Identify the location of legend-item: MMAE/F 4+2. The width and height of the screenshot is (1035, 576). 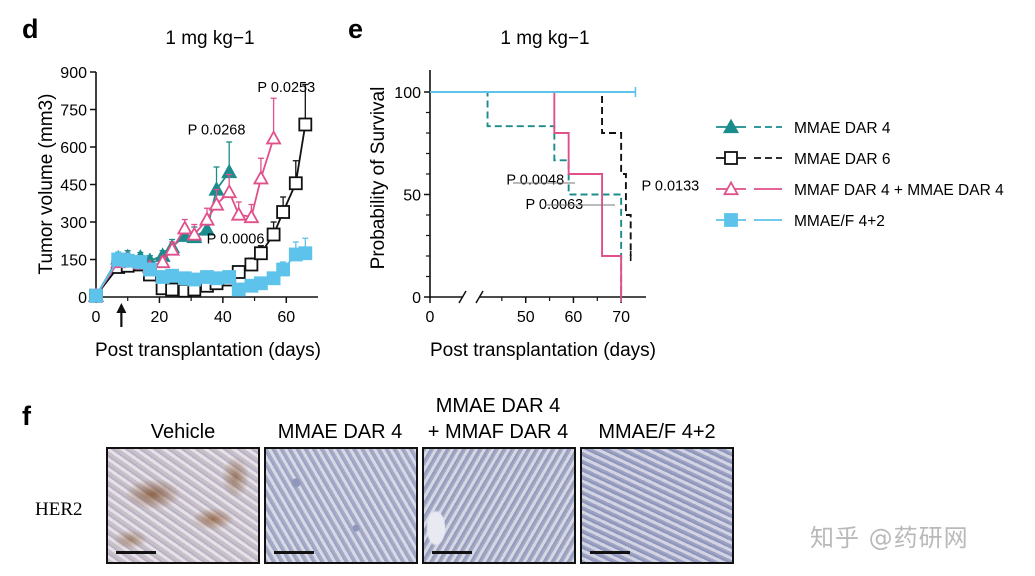
(800, 221).